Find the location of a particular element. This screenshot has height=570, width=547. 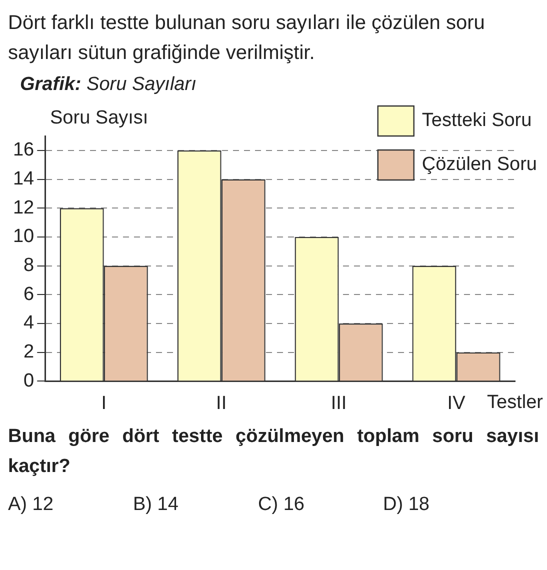

x-tick-label: II is located at coordinates (221, 403).